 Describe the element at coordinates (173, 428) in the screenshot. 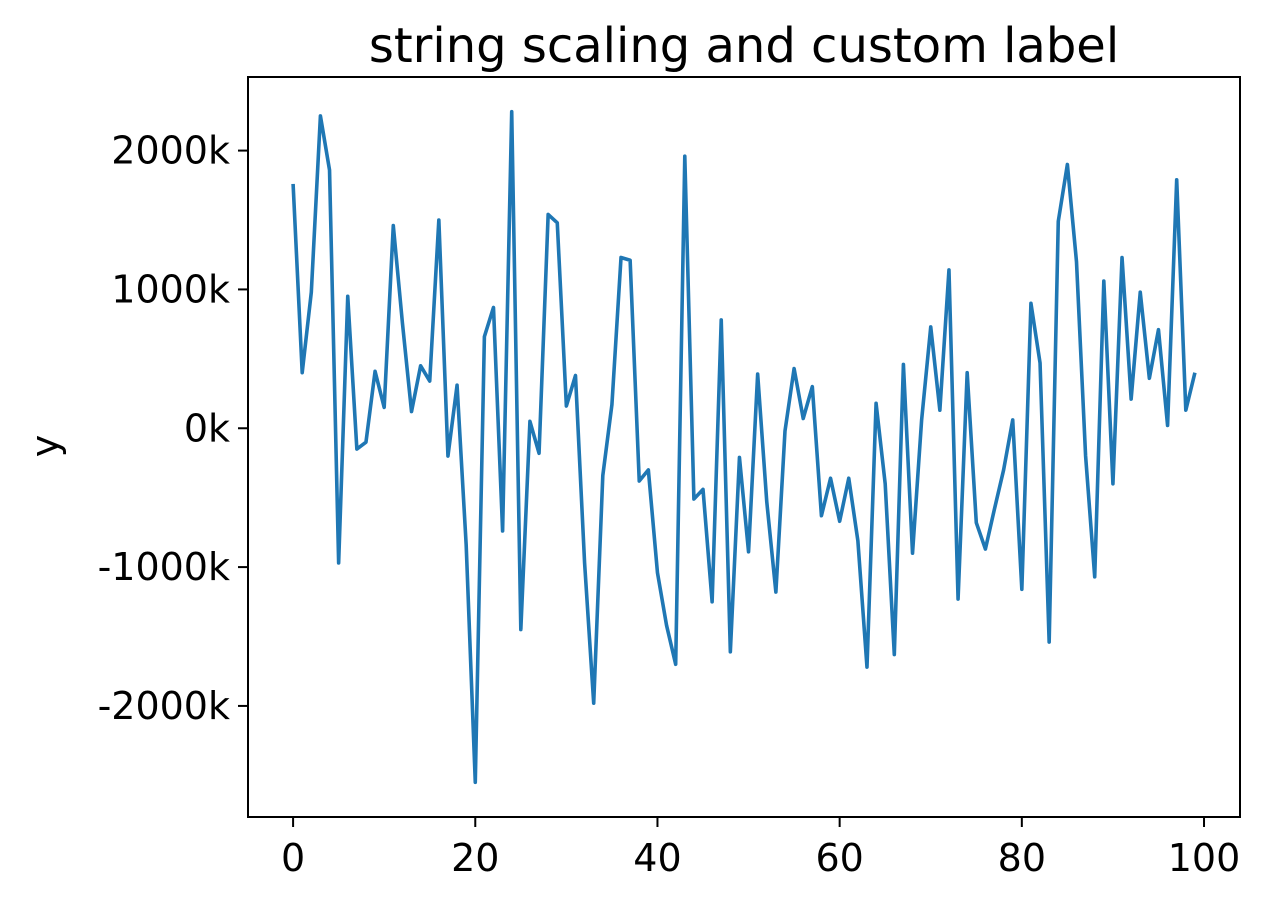

I see `y-axis-ticks: -2000k -1000k 0k 1000k 2000k` at that location.